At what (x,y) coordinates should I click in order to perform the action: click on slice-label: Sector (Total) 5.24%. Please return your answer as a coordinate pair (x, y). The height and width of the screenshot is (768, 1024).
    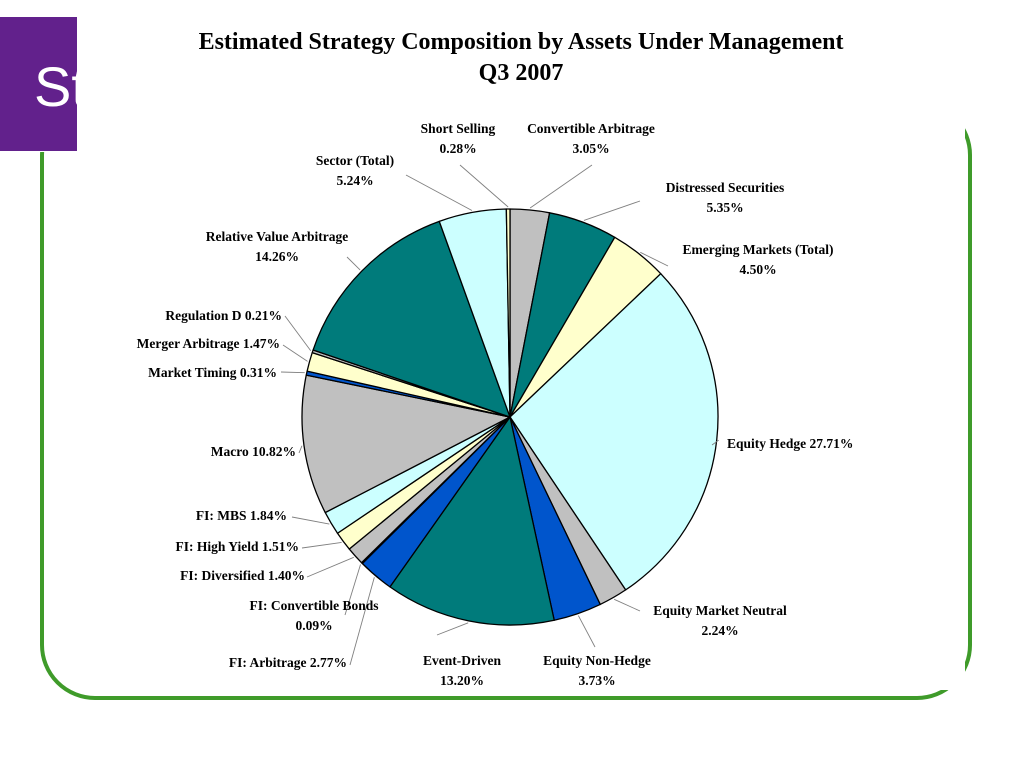
    Looking at the image, I should click on (355, 170).